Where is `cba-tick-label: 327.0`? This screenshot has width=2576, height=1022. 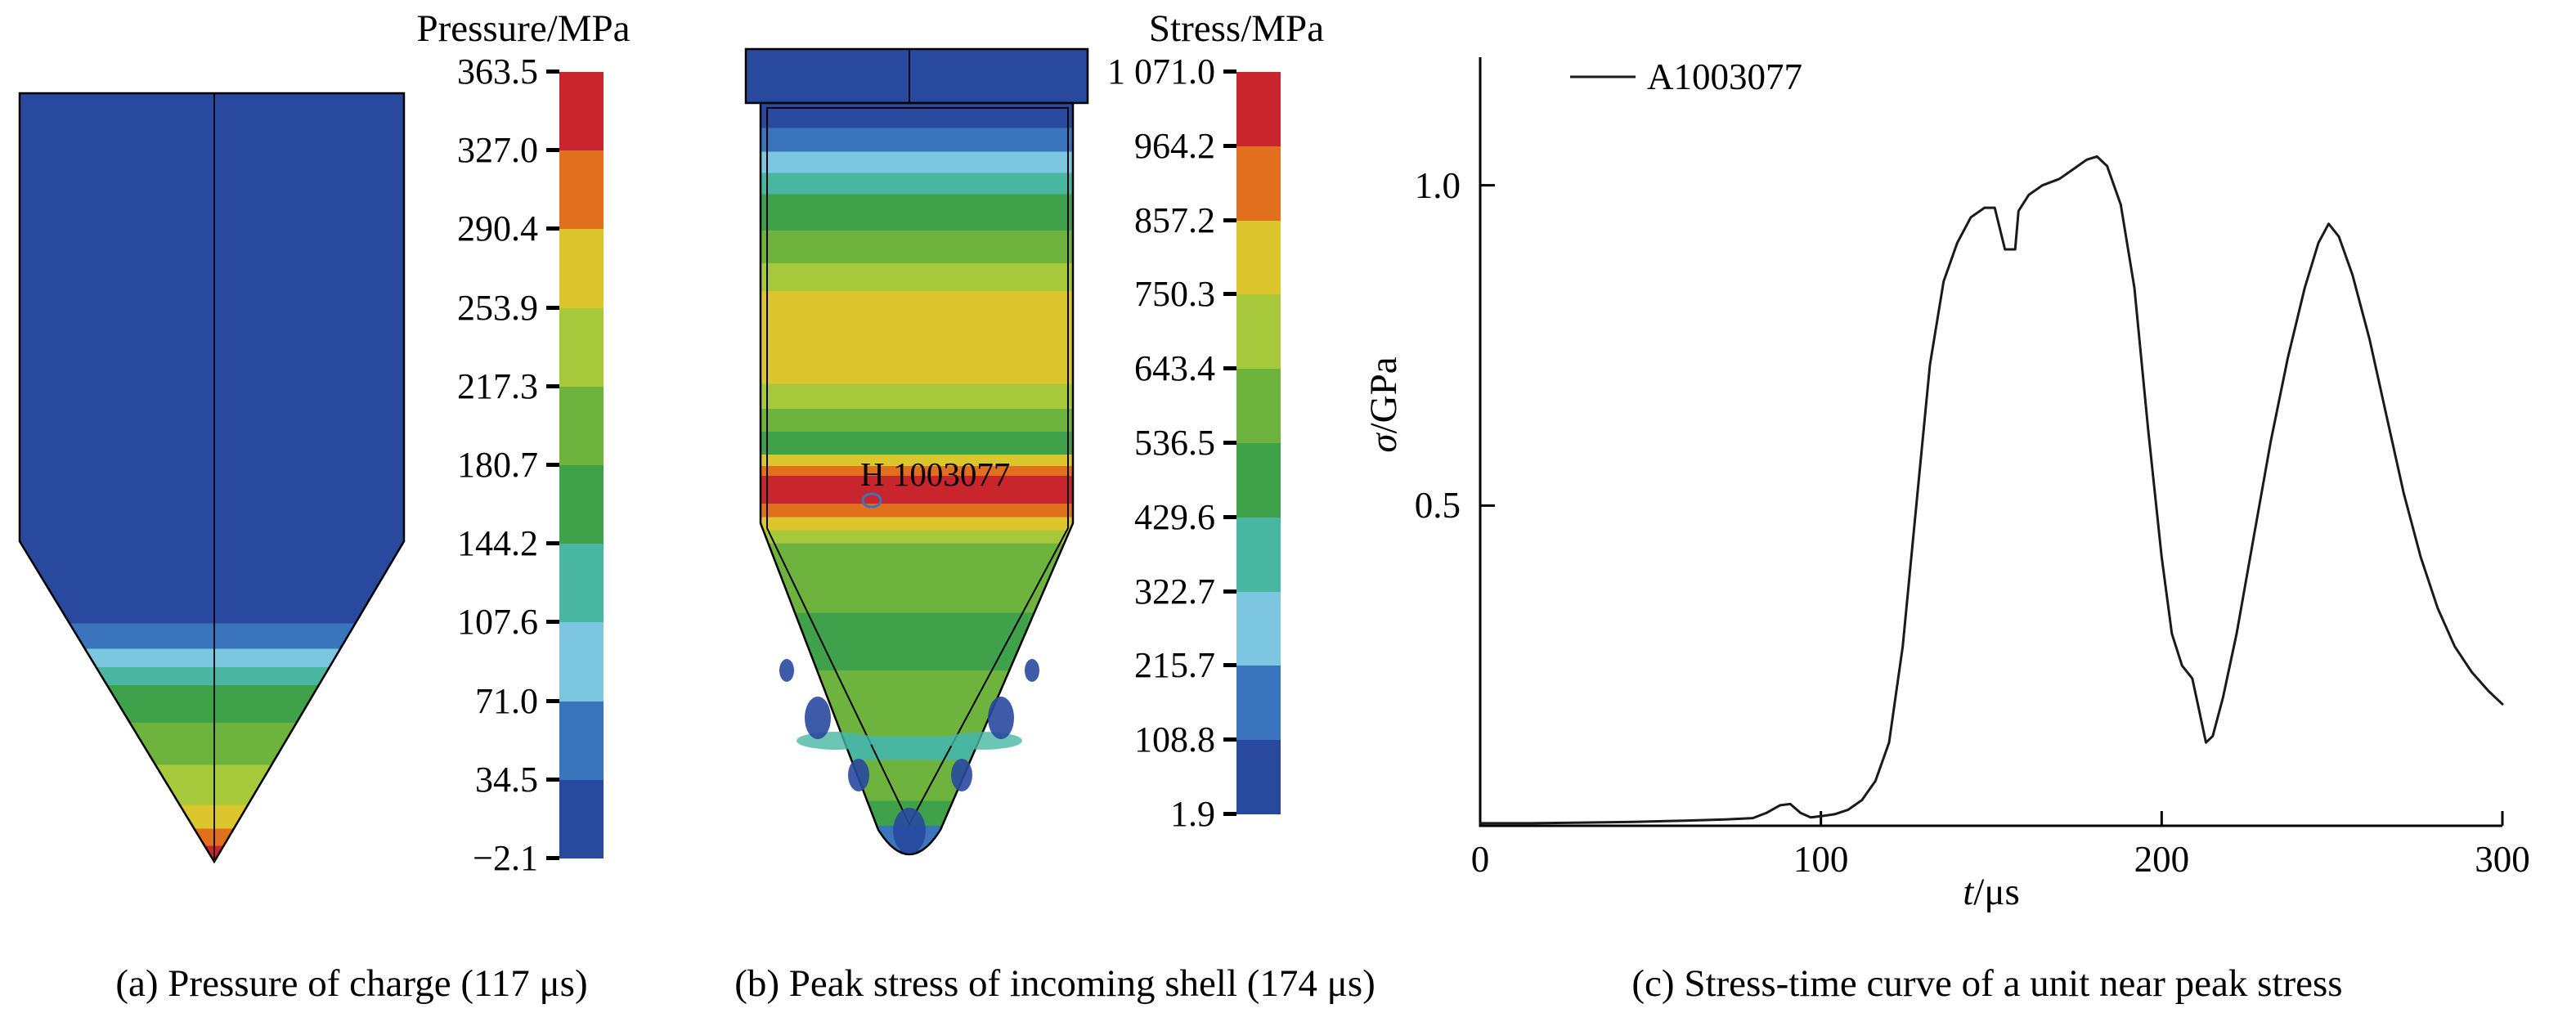 cba-tick-label: 327.0 is located at coordinates (497, 150).